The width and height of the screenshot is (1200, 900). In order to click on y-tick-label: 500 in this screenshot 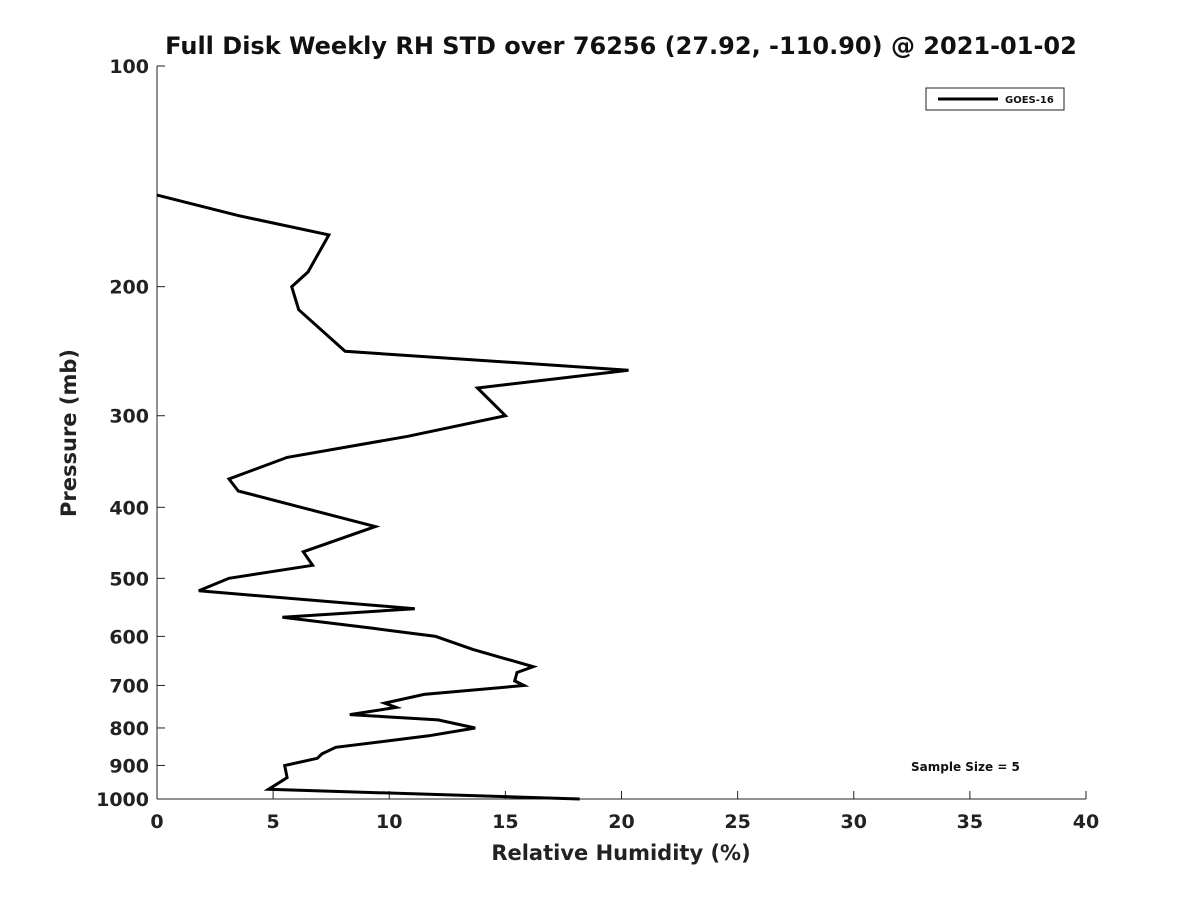, I will do `click(129, 579)`.